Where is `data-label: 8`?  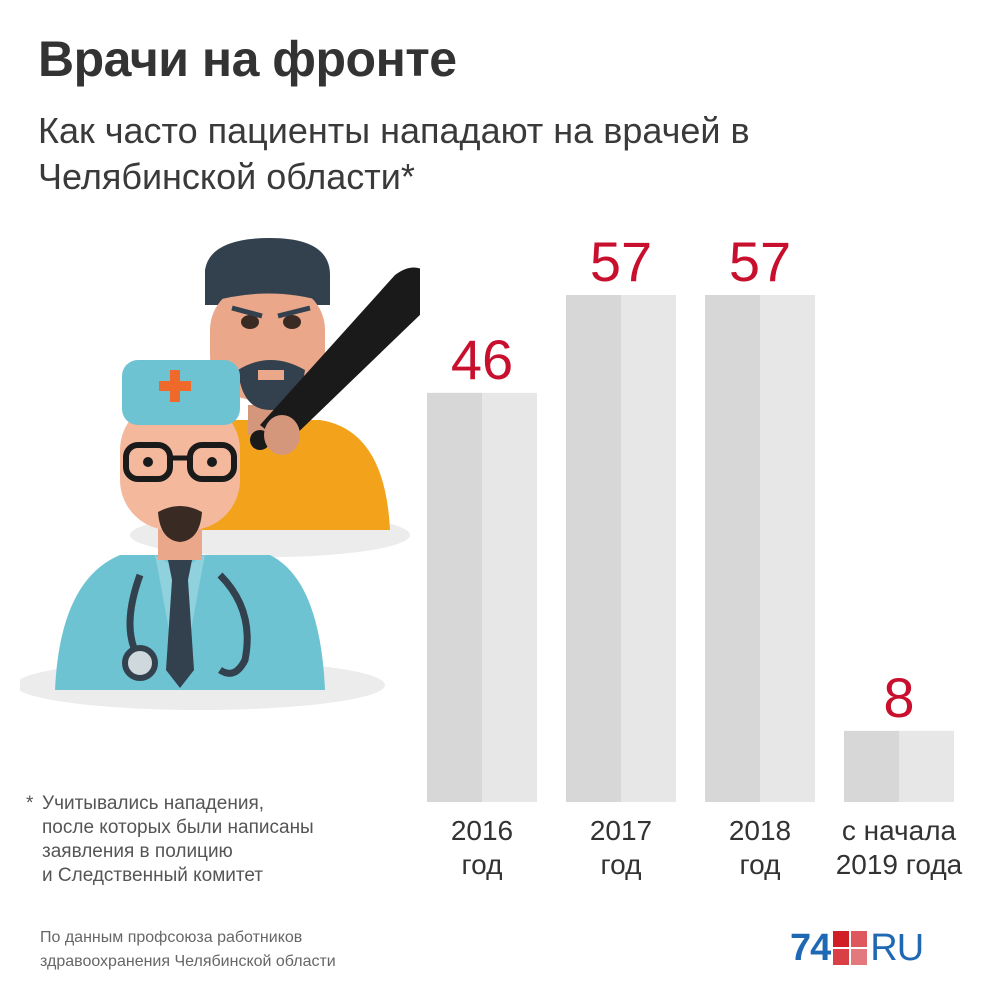
data-label: 8 is located at coordinates (898, 697).